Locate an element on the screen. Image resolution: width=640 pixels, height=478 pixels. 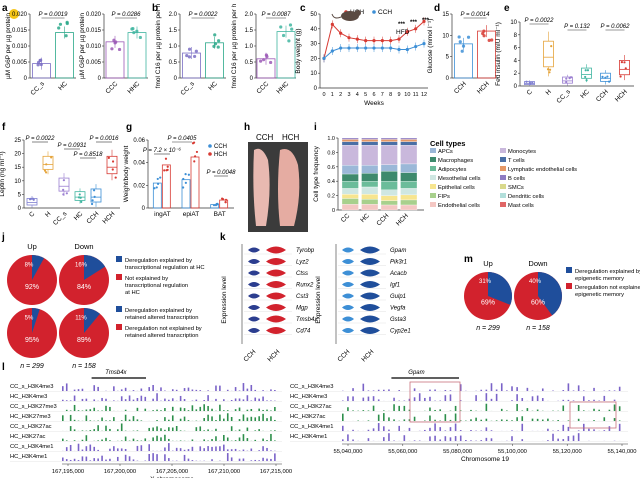
i-legend-swatch is located at coordinates (433, 159).